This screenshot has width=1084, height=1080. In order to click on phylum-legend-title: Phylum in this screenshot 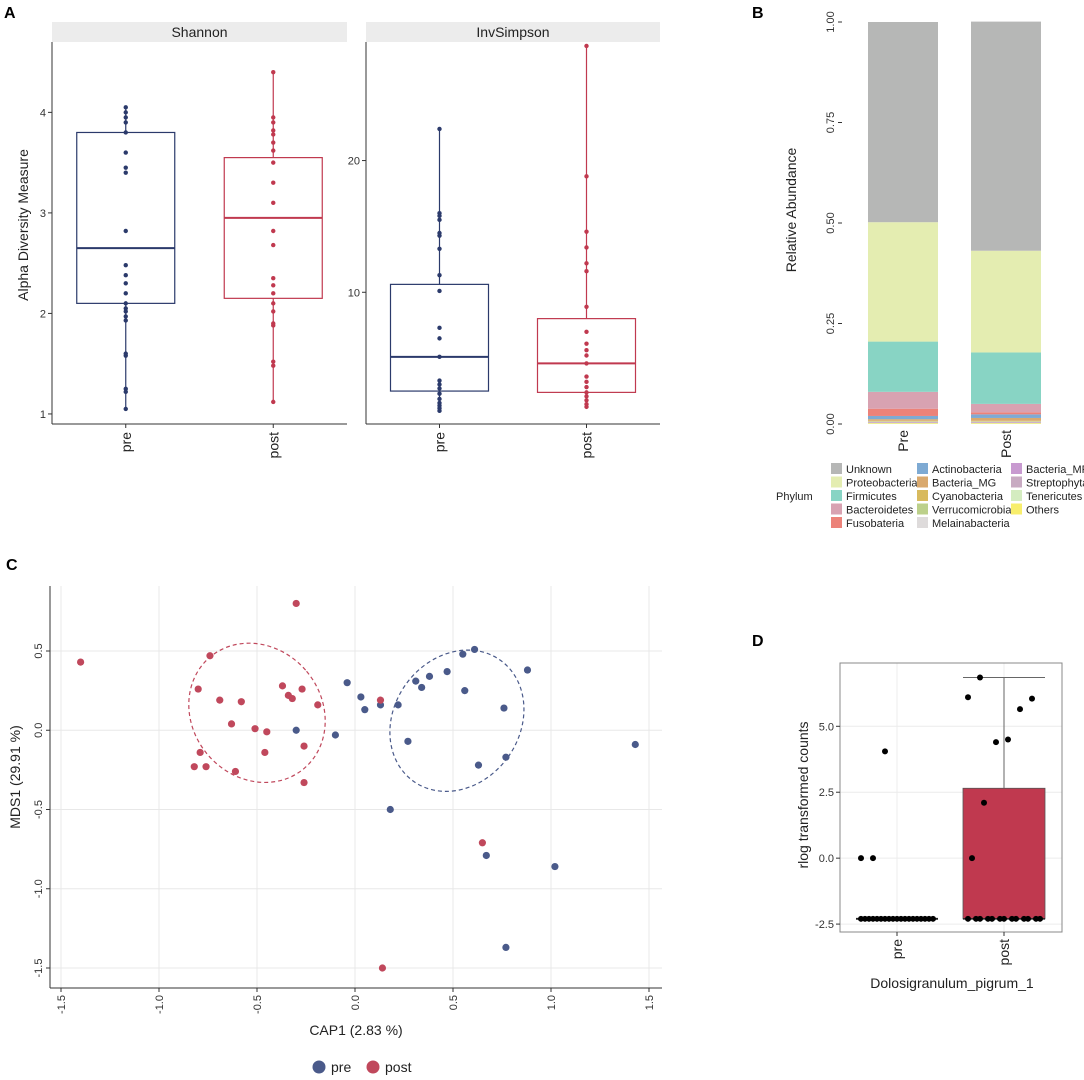, I will do `click(794, 497)`.